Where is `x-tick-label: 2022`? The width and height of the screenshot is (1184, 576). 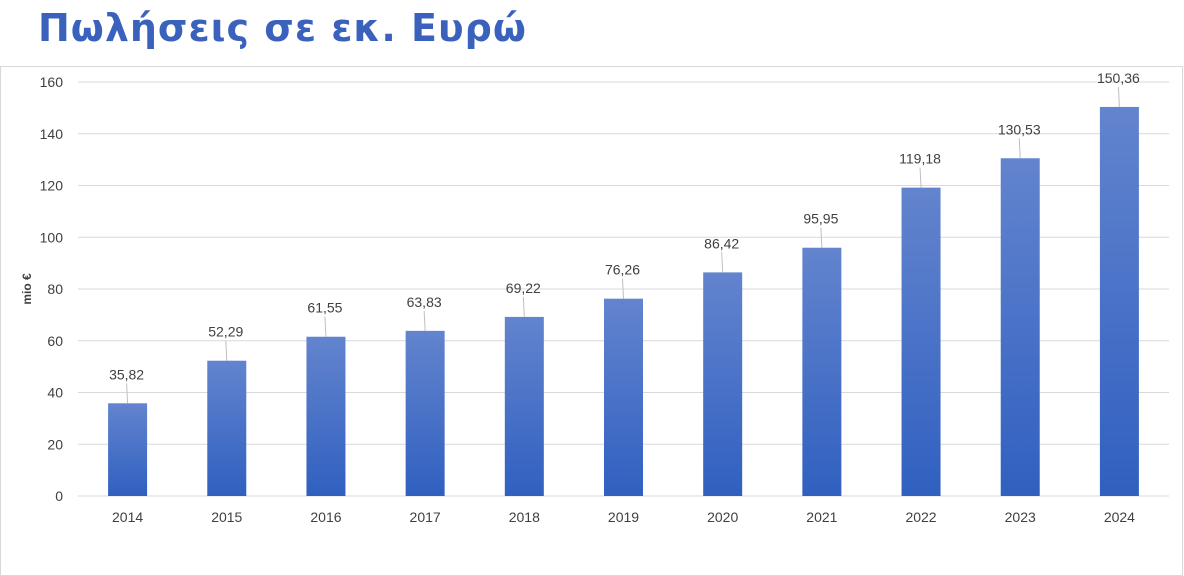
x-tick-label: 2022 is located at coordinates (920, 517).